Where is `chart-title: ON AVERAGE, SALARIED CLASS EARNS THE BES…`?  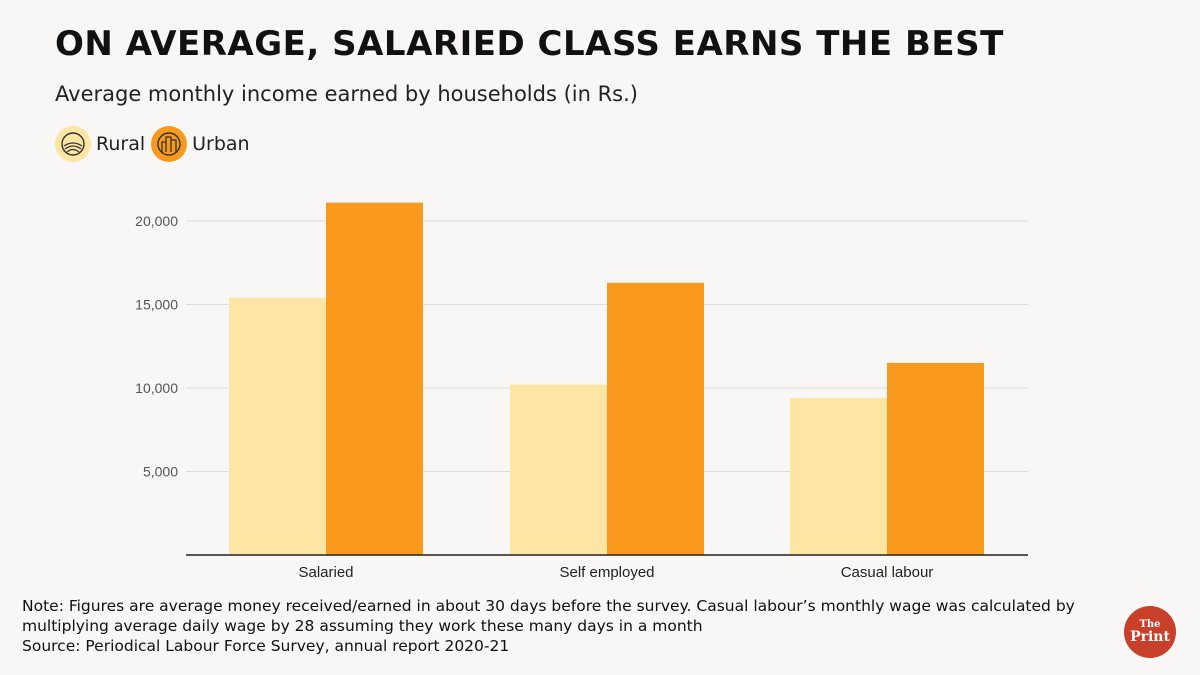
chart-title: ON AVERAGE, SALARIED CLASS EARNS THE BES… is located at coordinates (529, 44).